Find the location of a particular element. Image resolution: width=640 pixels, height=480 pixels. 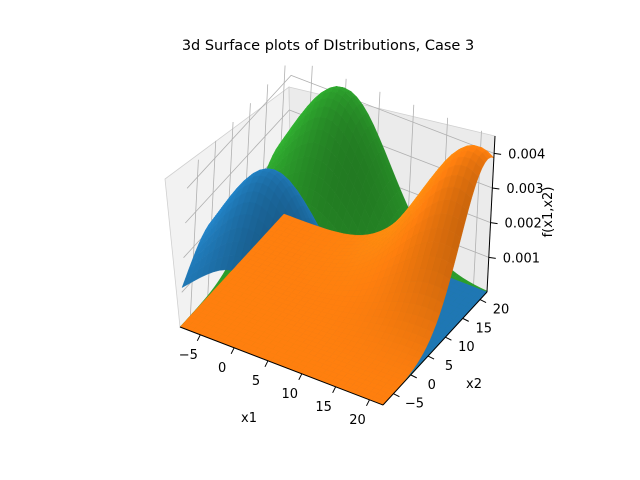

y-tick-label: 5 is located at coordinates (449, 366).